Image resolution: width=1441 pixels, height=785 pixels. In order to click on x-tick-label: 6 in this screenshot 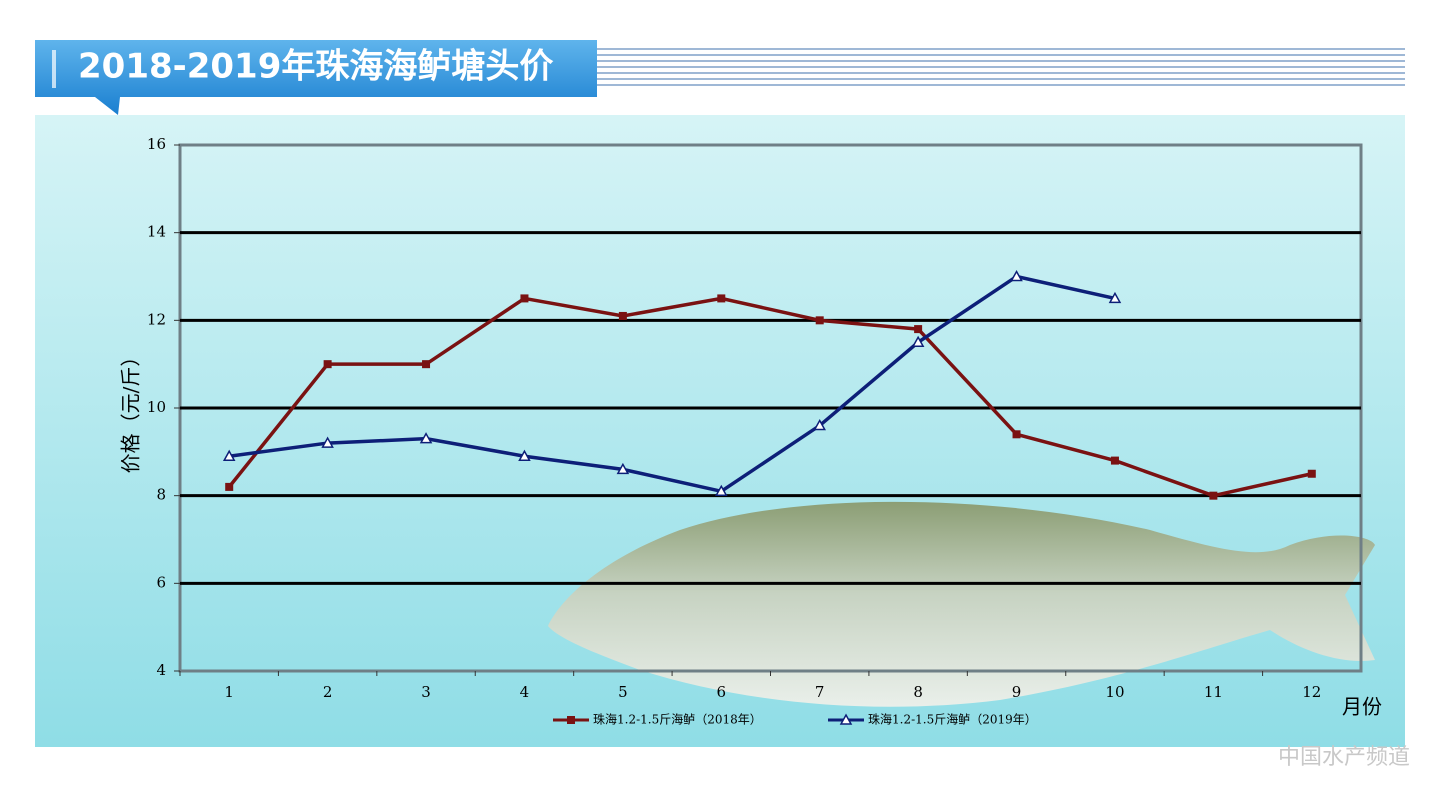, I will do `click(722, 692)`.